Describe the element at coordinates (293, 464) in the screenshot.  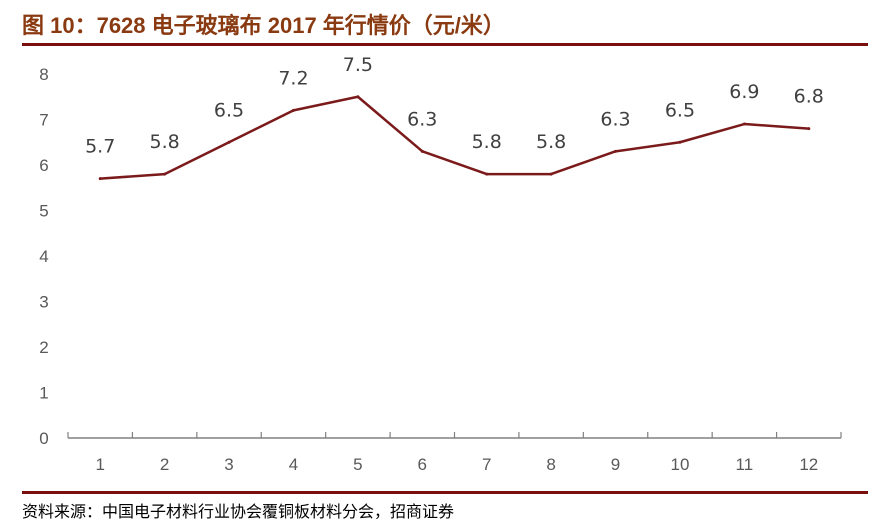
I see `x-tick-label: 4` at that location.